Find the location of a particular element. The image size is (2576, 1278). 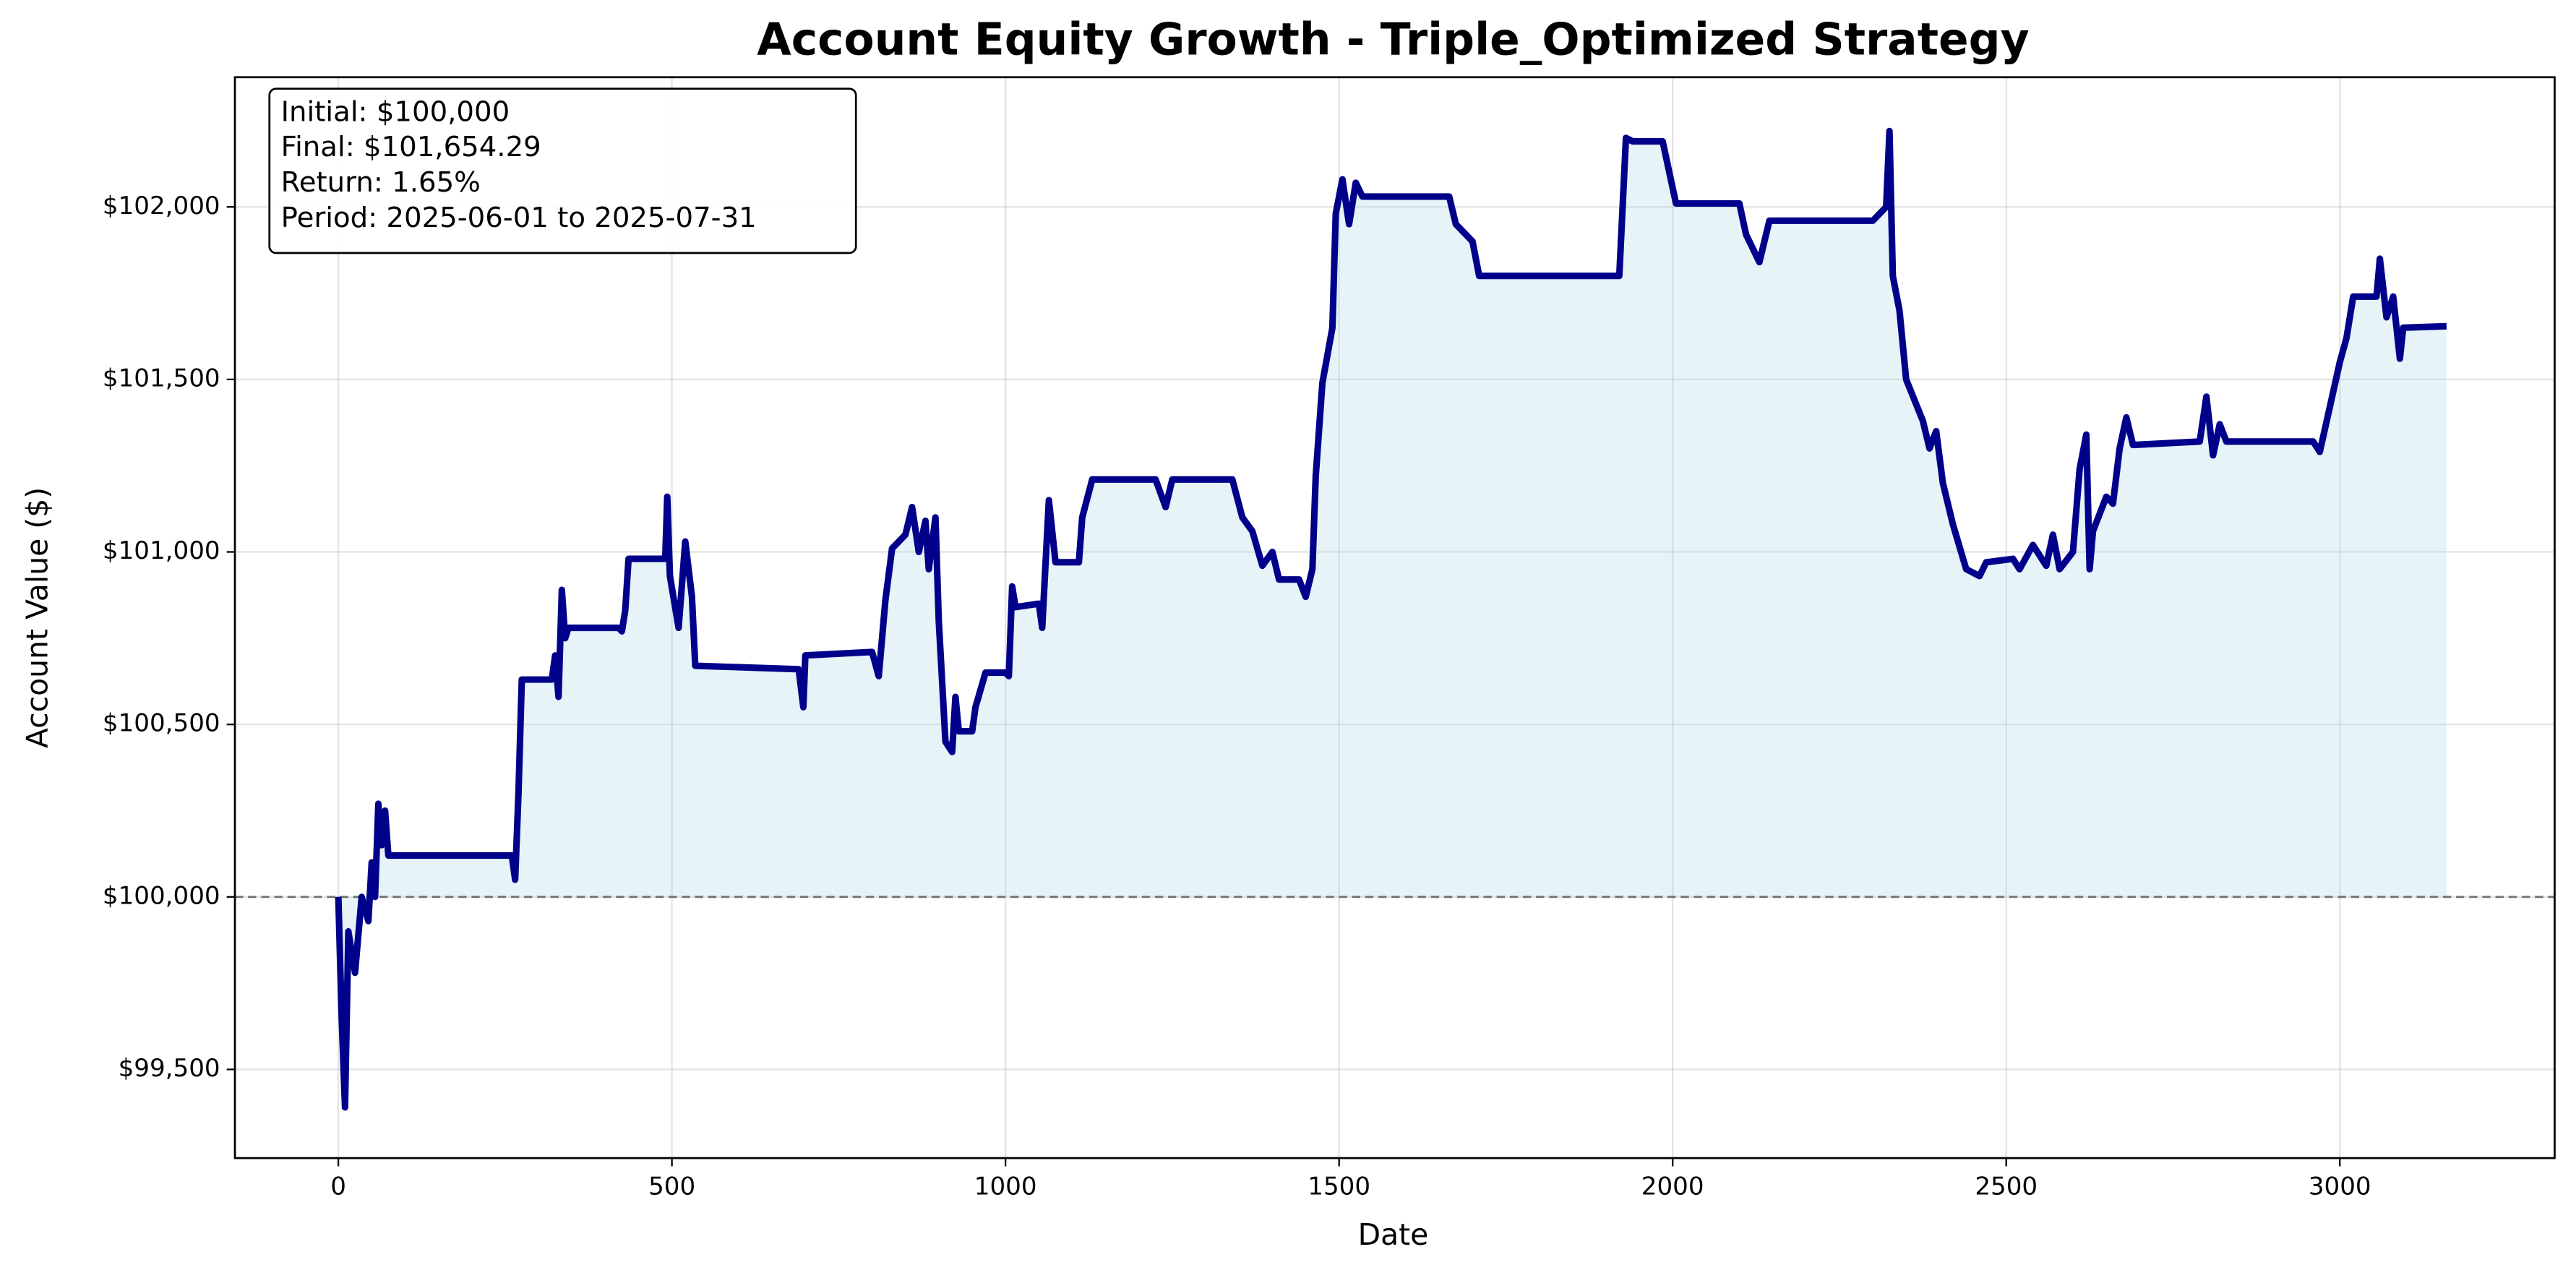

x-tick-label: 2500 is located at coordinates (2007, 1186).